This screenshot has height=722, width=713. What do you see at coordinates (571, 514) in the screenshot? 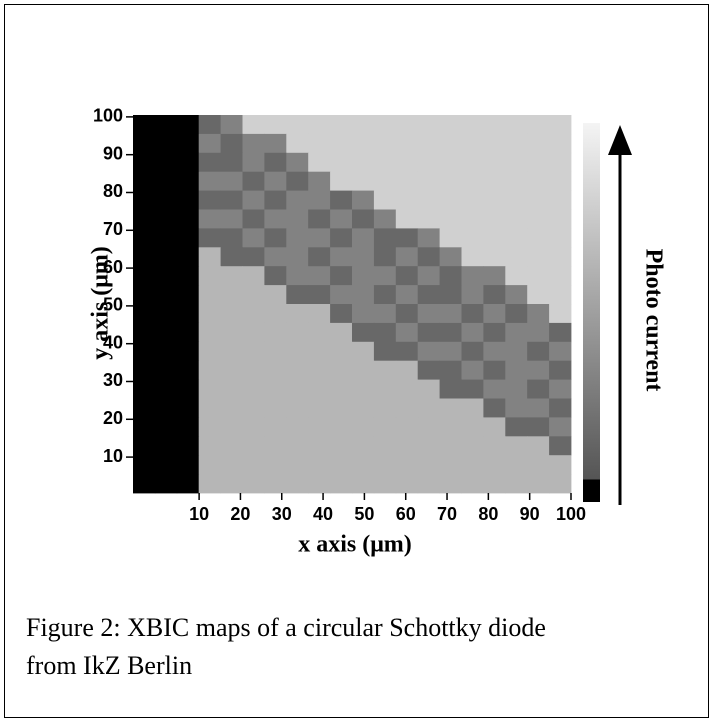
I see `x-tick-label: 100` at bounding box center [571, 514].